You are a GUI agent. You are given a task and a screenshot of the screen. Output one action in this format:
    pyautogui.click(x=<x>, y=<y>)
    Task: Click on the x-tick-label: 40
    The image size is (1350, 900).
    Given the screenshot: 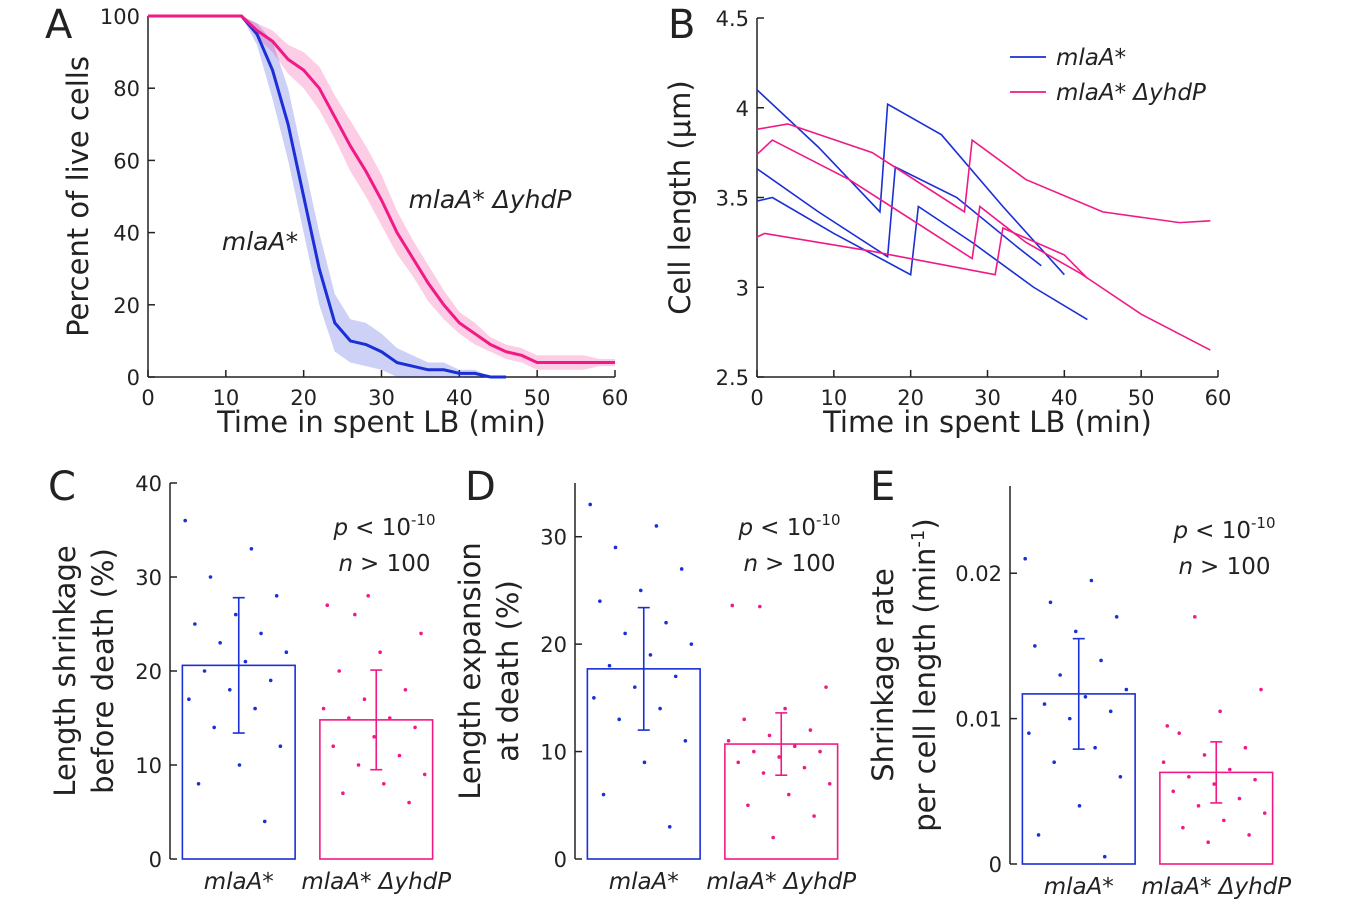 What is the action you would take?
    pyautogui.click(x=459, y=398)
    